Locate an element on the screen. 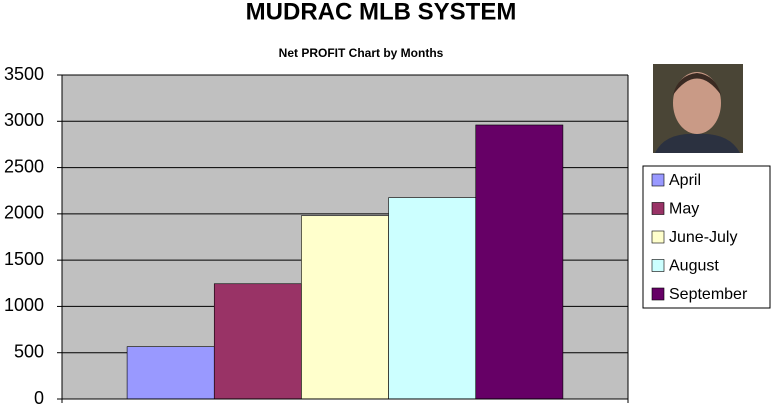 The width and height of the screenshot is (775, 409). y-tick-label: 0 is located at coordinates (39, 398).